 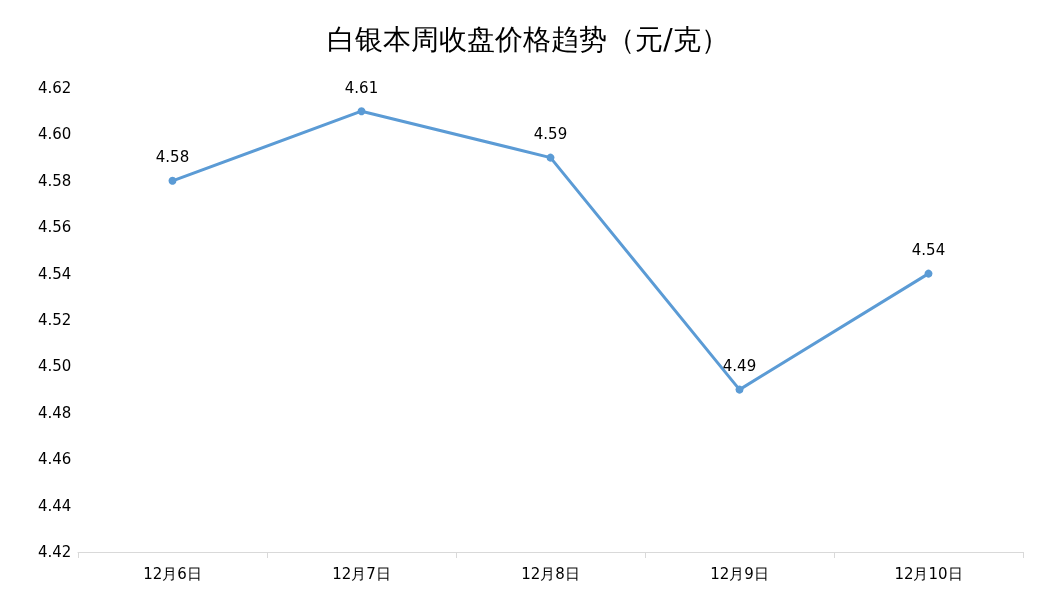 I want to click on y-tick-label: 4.46, so click(x=55, y=459).